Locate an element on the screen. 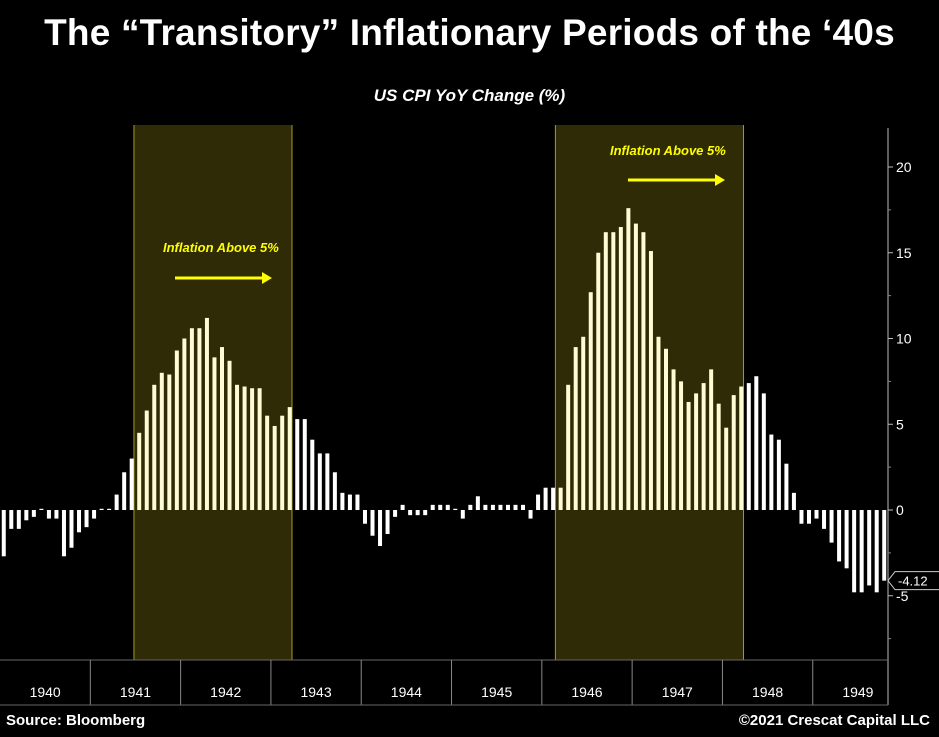 This screenshot has height=737, width=939. copyright-note: ©2021 Crescat Capital LLC is located at coordinates (834, 720).